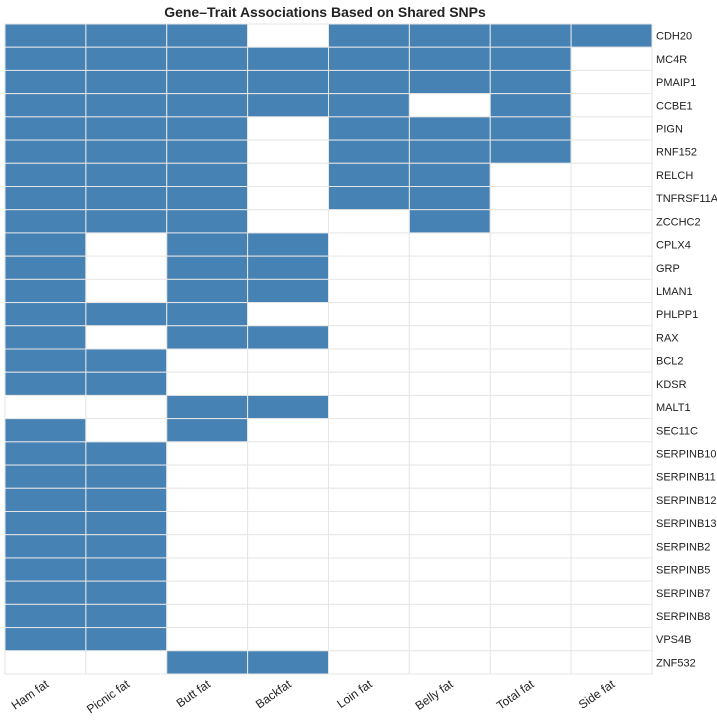 The width and height of the screenshot is (717, 721). What do you see at coordinates (207, 592) in the screenshot?
I see `heatmap-cell-serpinb7-butt-fat` at bounding box center [207, 592].